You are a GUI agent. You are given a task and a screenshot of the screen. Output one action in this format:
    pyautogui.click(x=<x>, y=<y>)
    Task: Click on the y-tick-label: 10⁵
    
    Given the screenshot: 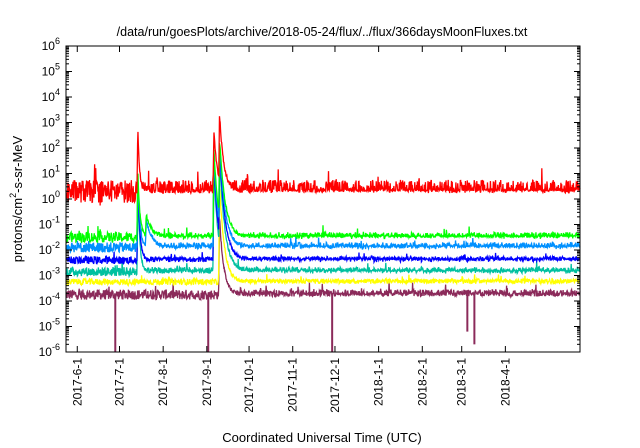 What is the action you would take?
    pyautogui.click(x=51, y=70)
    